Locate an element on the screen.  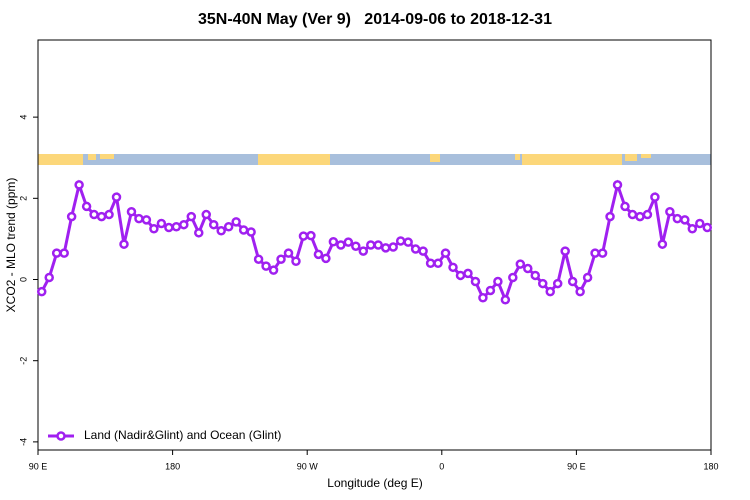
y-tick-label: 2 is located at coordinates (23, 198).